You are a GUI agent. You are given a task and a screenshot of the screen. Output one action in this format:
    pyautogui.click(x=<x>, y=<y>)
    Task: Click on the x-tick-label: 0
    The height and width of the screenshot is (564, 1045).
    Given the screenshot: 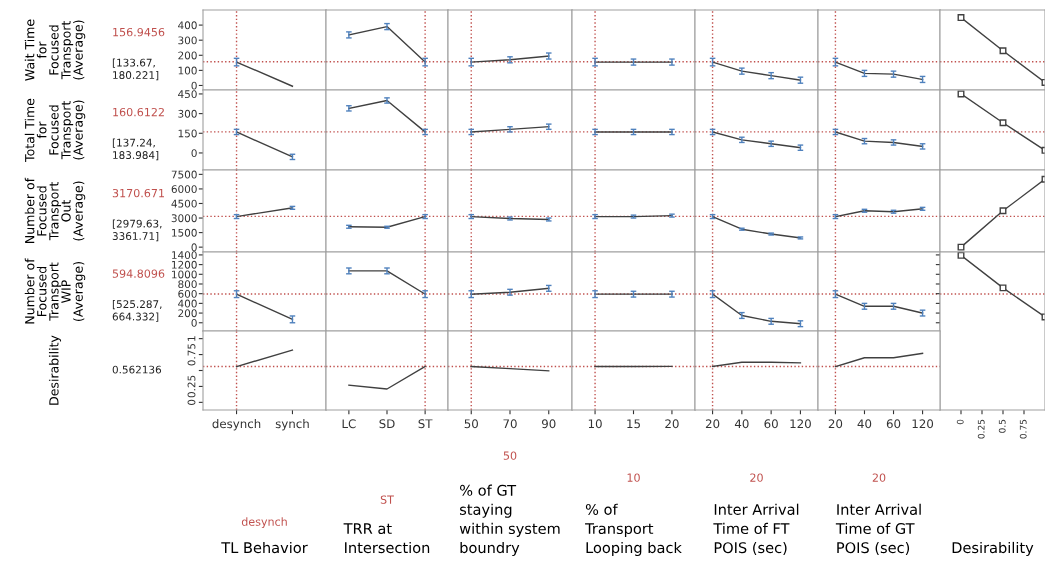 What is the action you would take?
    pyautogui.click(x=960, y=422)
    